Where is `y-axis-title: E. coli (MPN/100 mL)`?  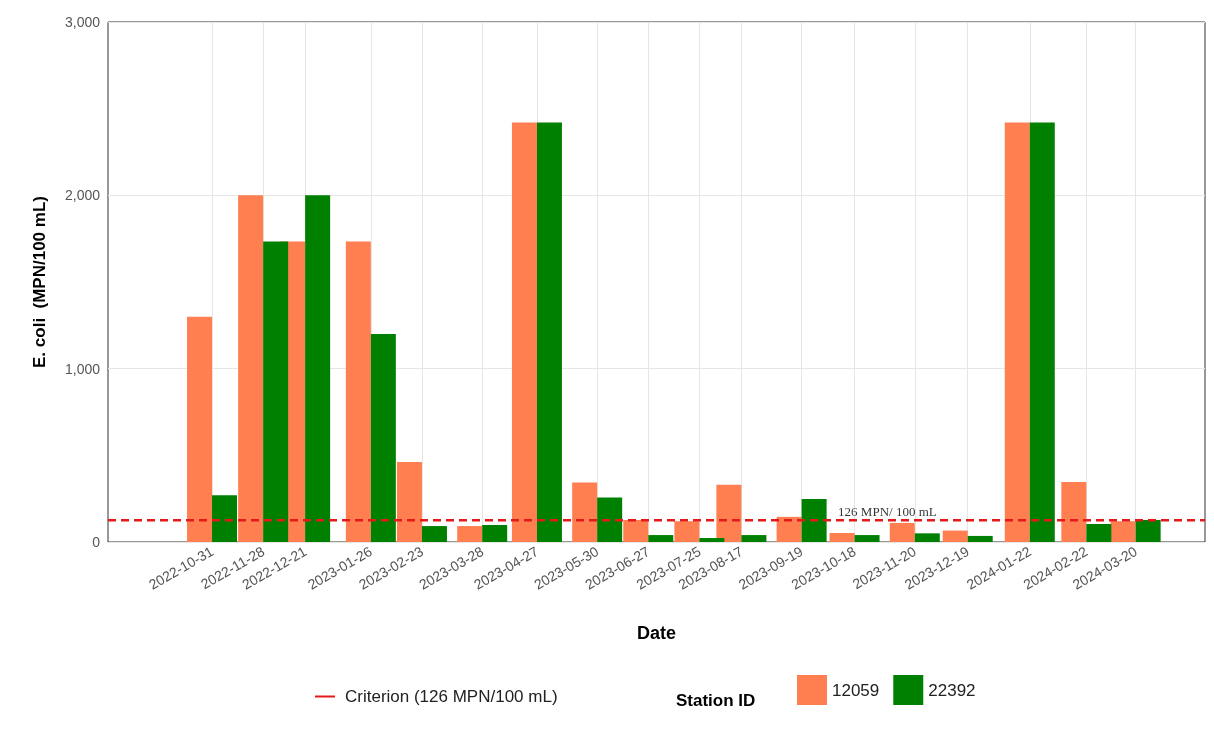 y-axis-title: E. coli (MPN/100 mL) is located at coordinates (39, 282).